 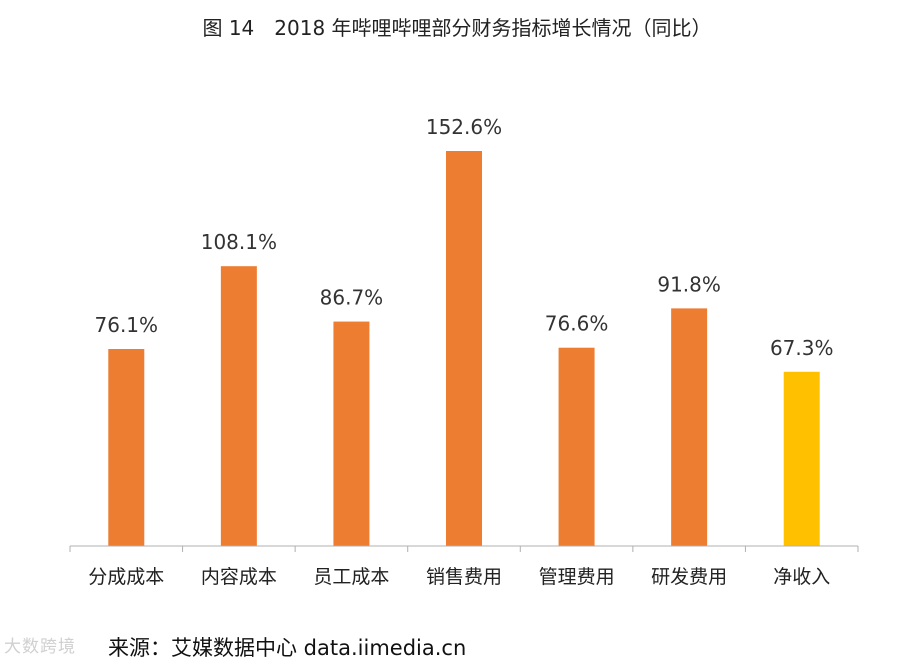 I want to click on category-labels-group: 分成成本 内容成本 员工成本 销售费用 管理费用 研发费用 净收入, so click(x=459, y=577).